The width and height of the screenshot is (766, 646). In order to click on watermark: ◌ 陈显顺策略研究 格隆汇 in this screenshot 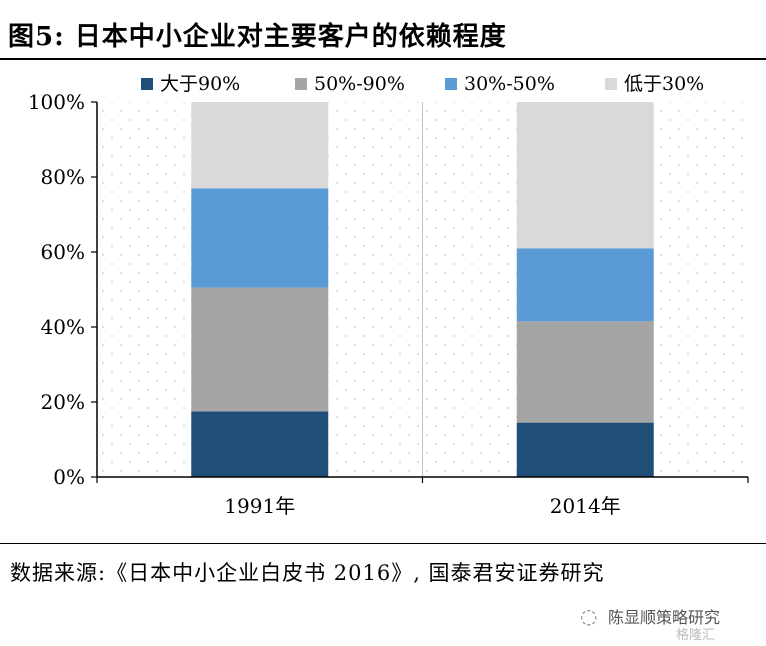, I will do `click(670, 622)`.